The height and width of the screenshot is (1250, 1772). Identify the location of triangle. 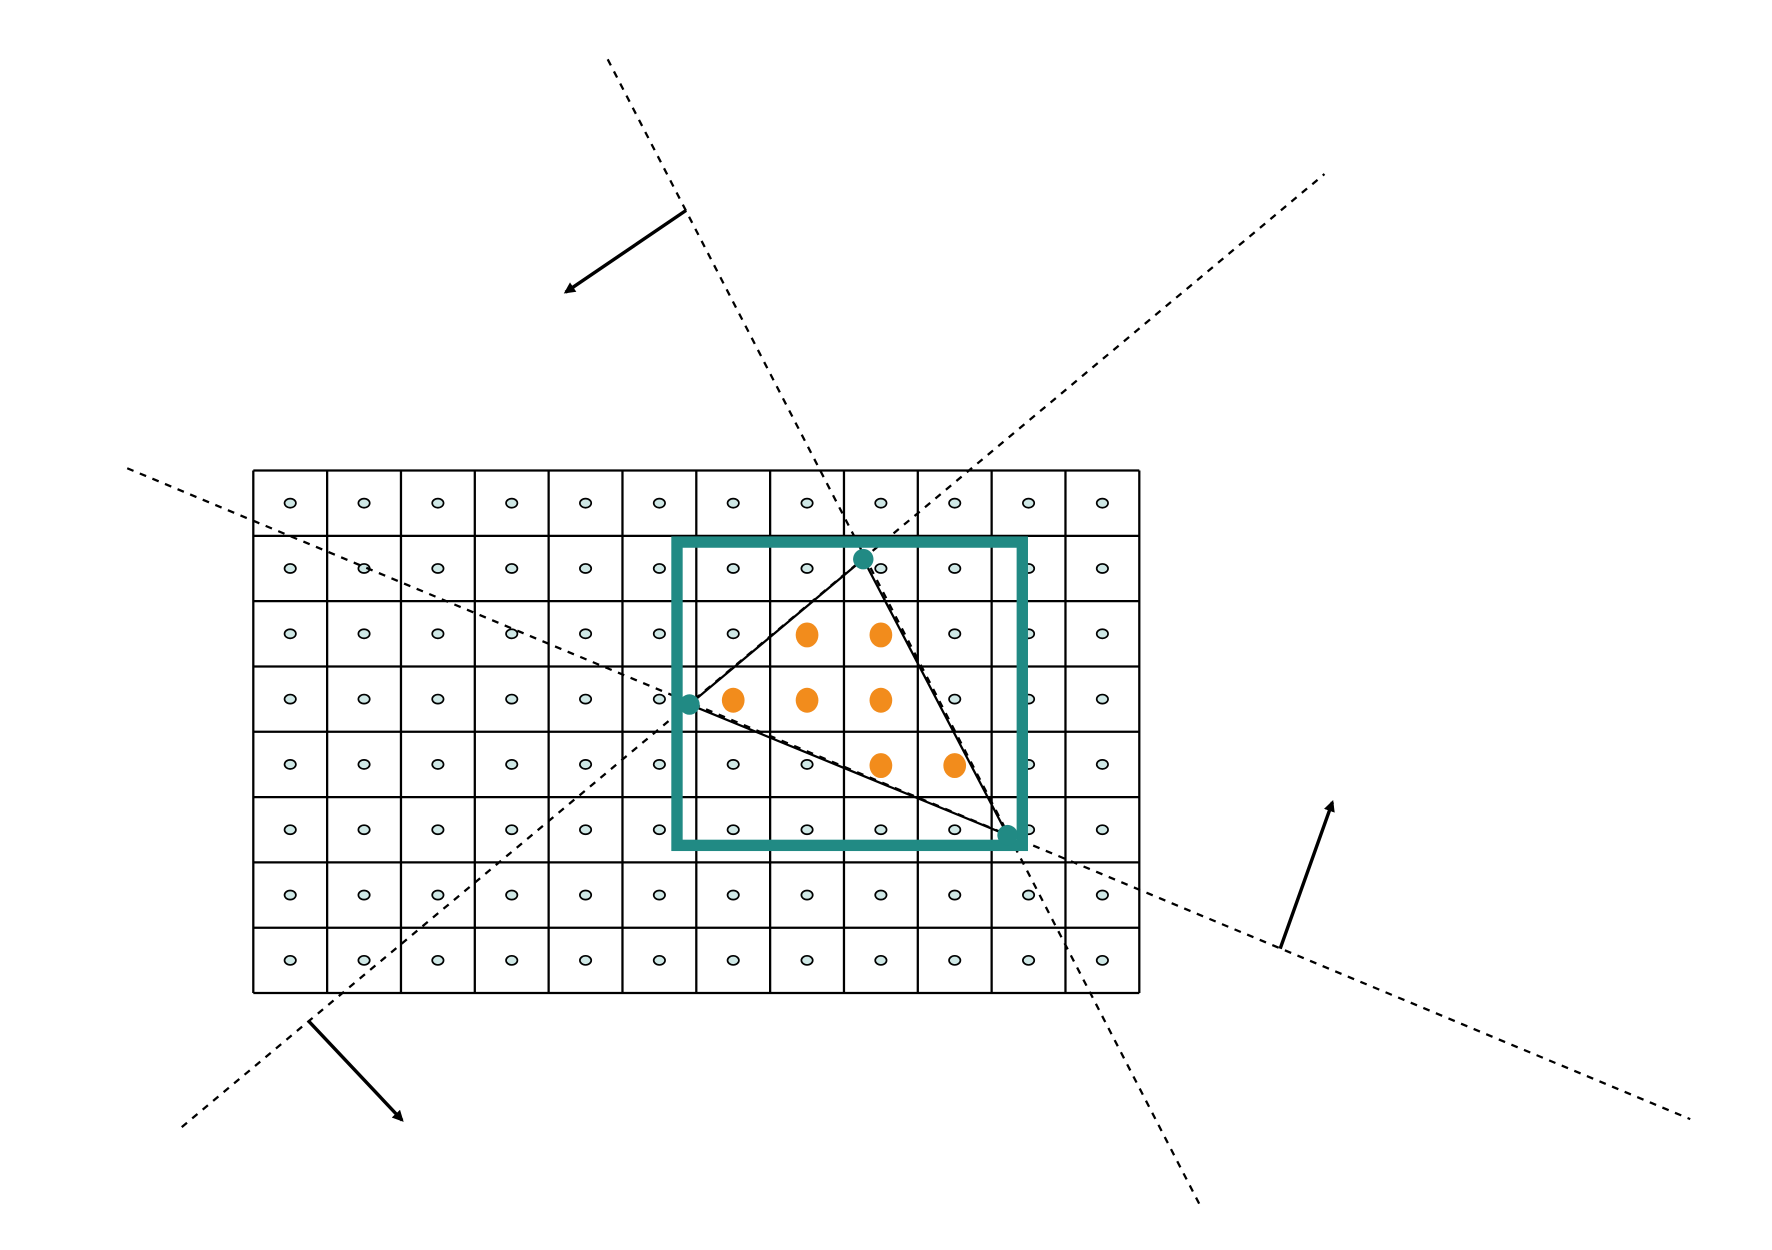
(848, 697).